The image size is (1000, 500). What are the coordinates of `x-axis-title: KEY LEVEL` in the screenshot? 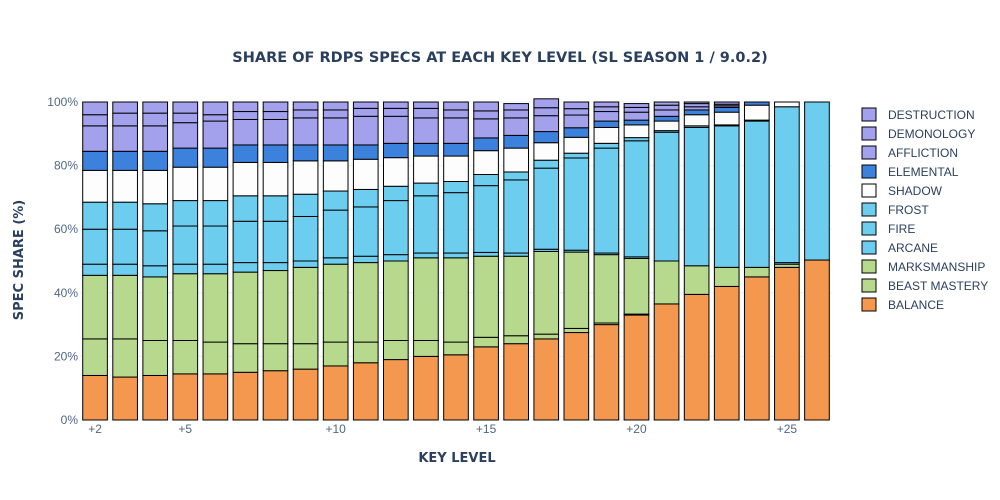 It's located at (456, 458).